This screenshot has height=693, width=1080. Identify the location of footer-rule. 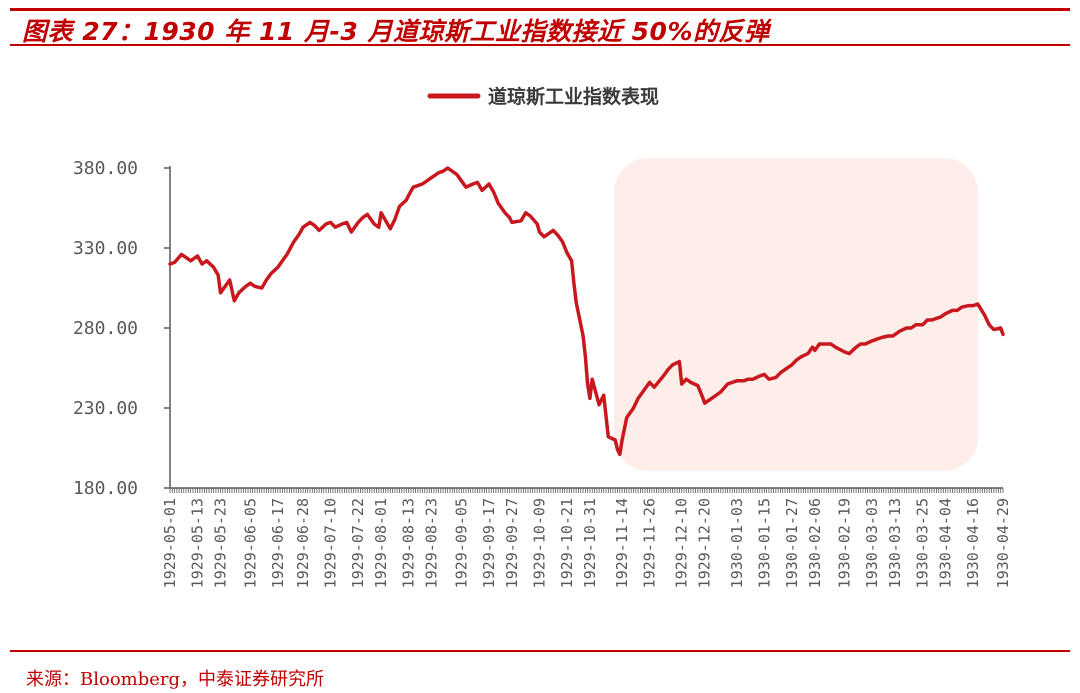
(540, 651).